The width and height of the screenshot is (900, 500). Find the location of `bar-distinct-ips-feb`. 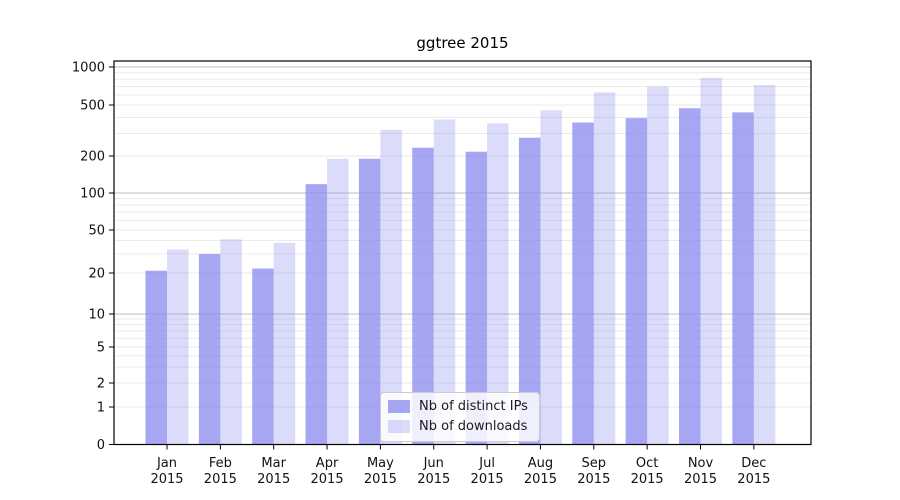

bar-distinct-ips-feb is located at coordinates (209, 349).